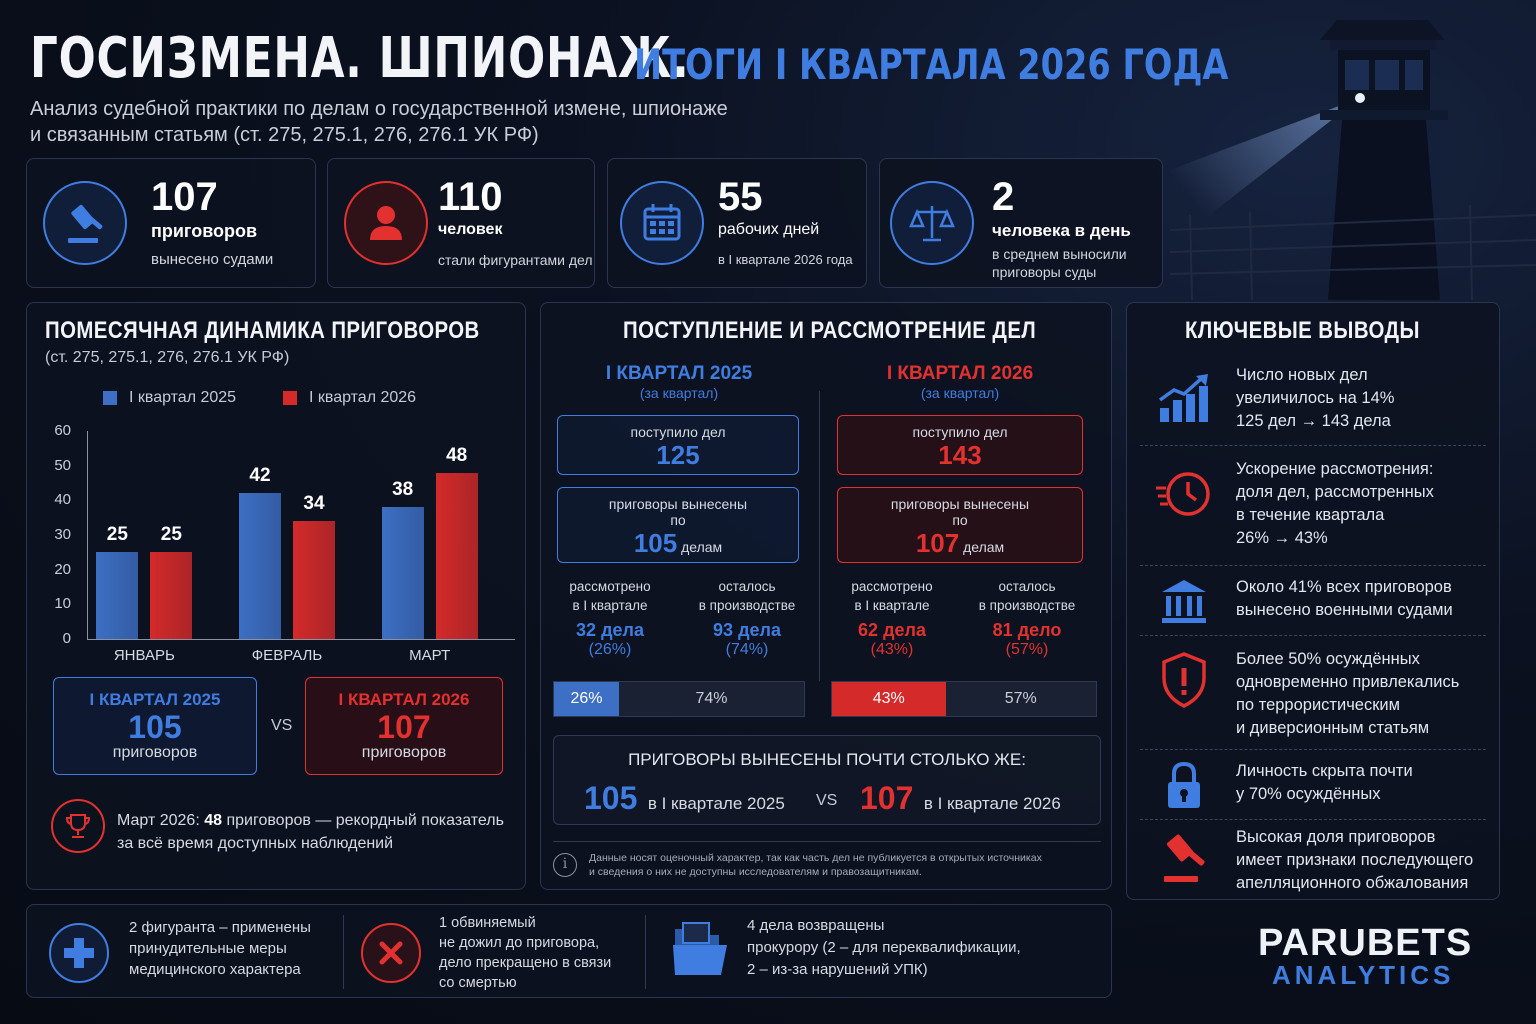 This screenshot has height=1024, width=1536. Describe the element at coordinates (404, 699) in the screenshot. I see `summary-label: I КВАРТАЛ 2026` at that location.